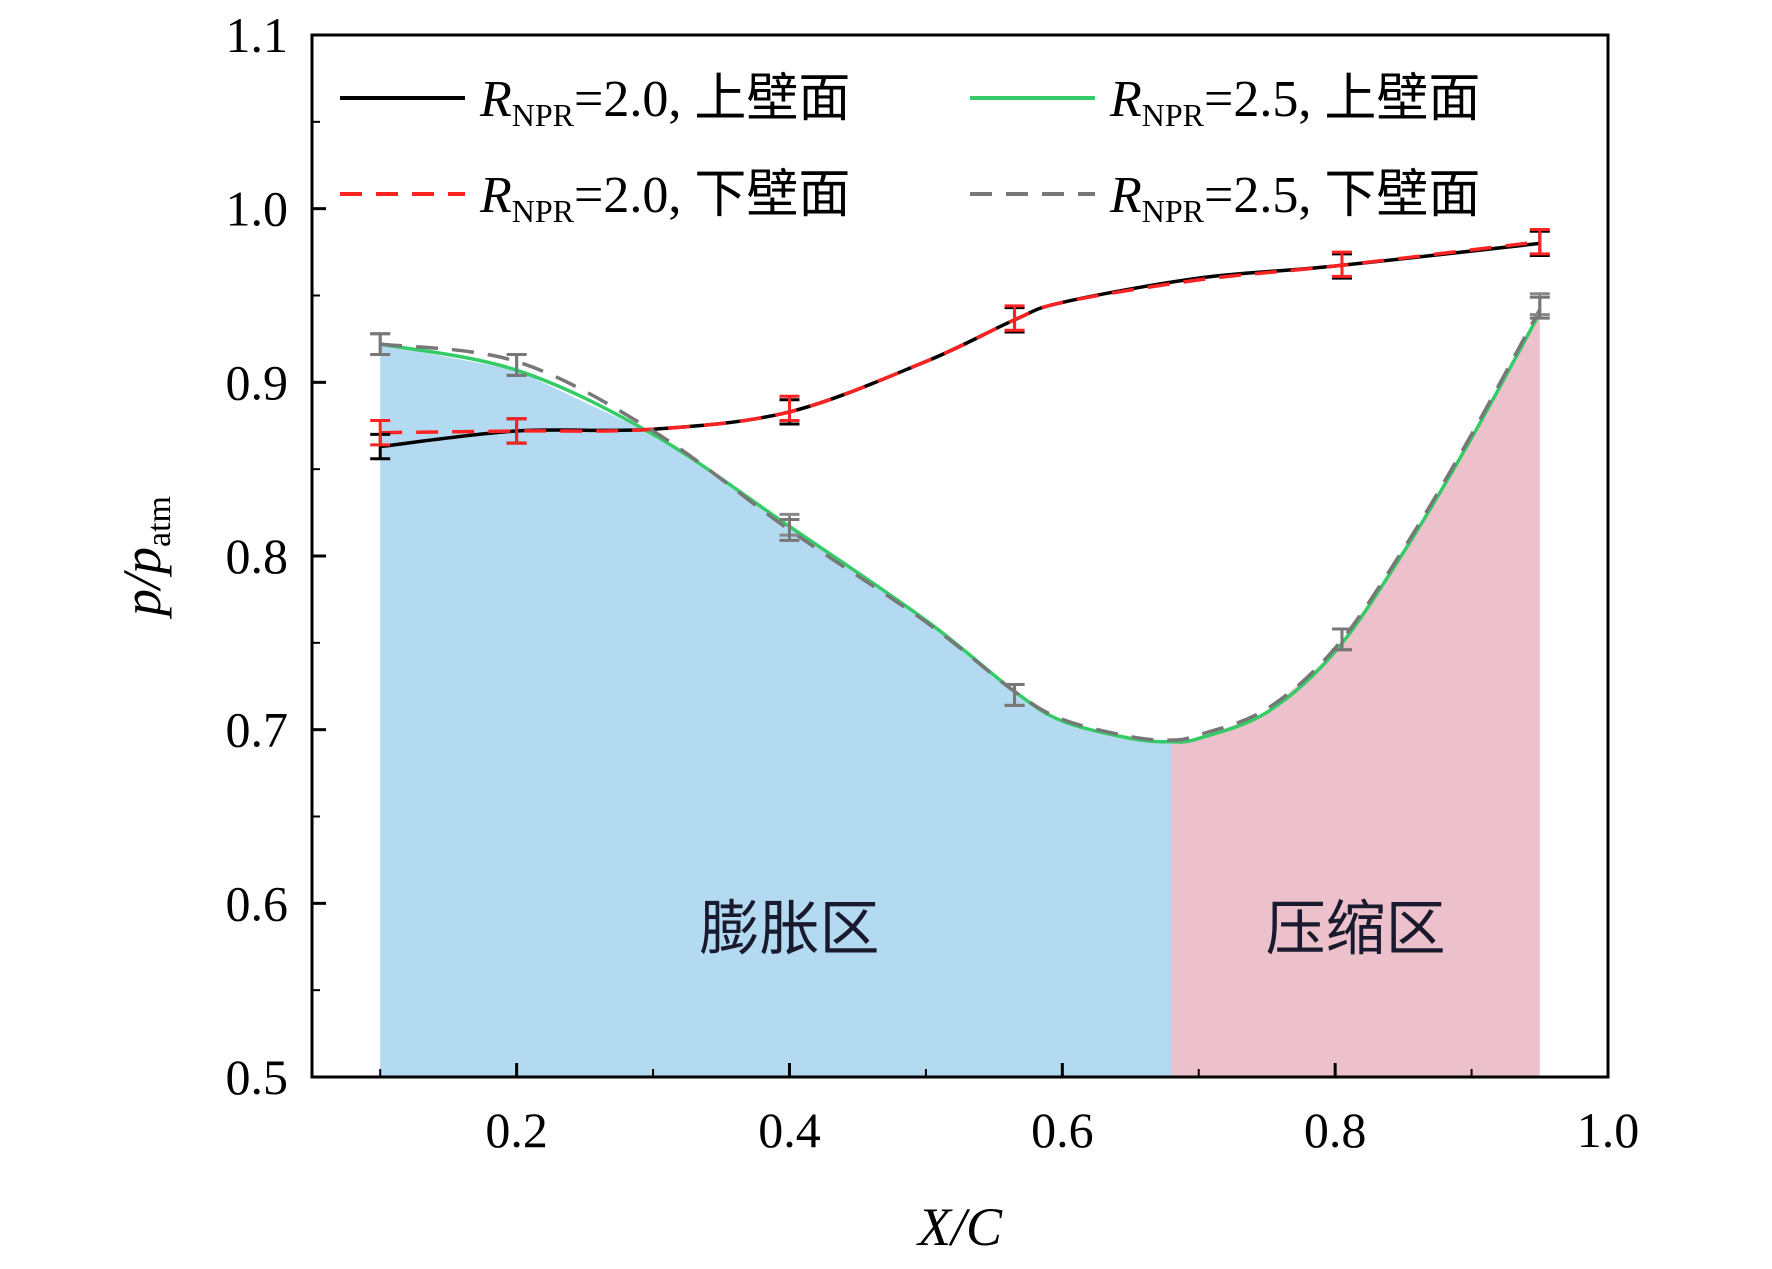 Image resolution: width=1772 pixels, height=1269 pixels. I want to click on legend-item-npr25_lower: RNPR=2.5, 下壁面, so click(1225, 198).